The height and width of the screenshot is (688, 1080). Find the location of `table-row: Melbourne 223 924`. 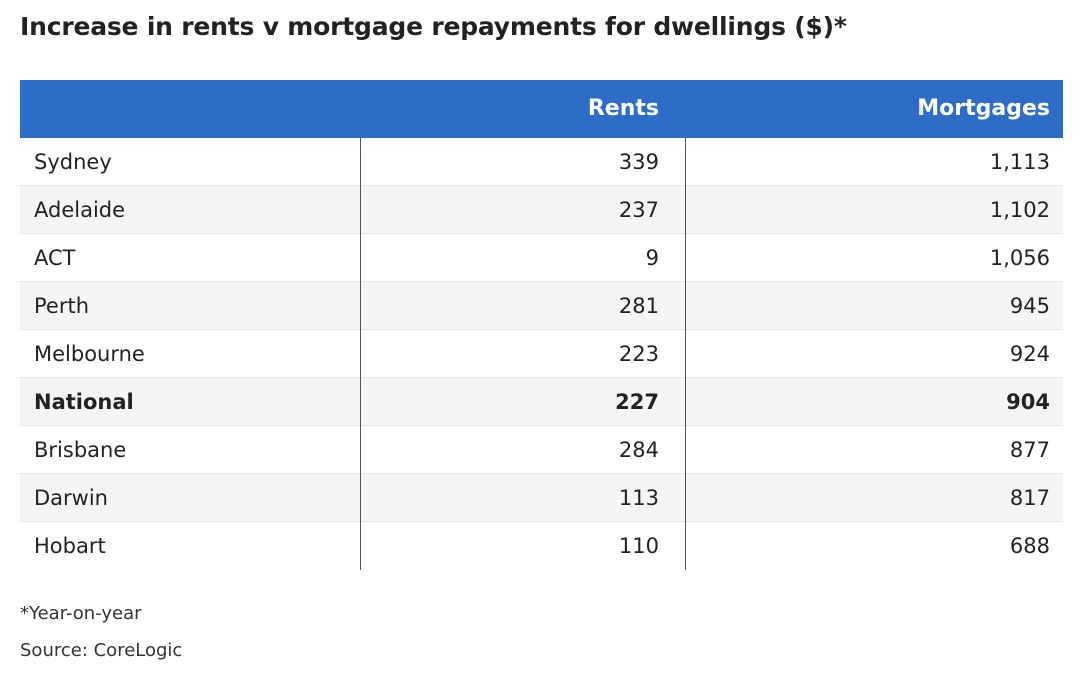

table-row: Melbourne 223 924 is located at coordinates (541, 354).